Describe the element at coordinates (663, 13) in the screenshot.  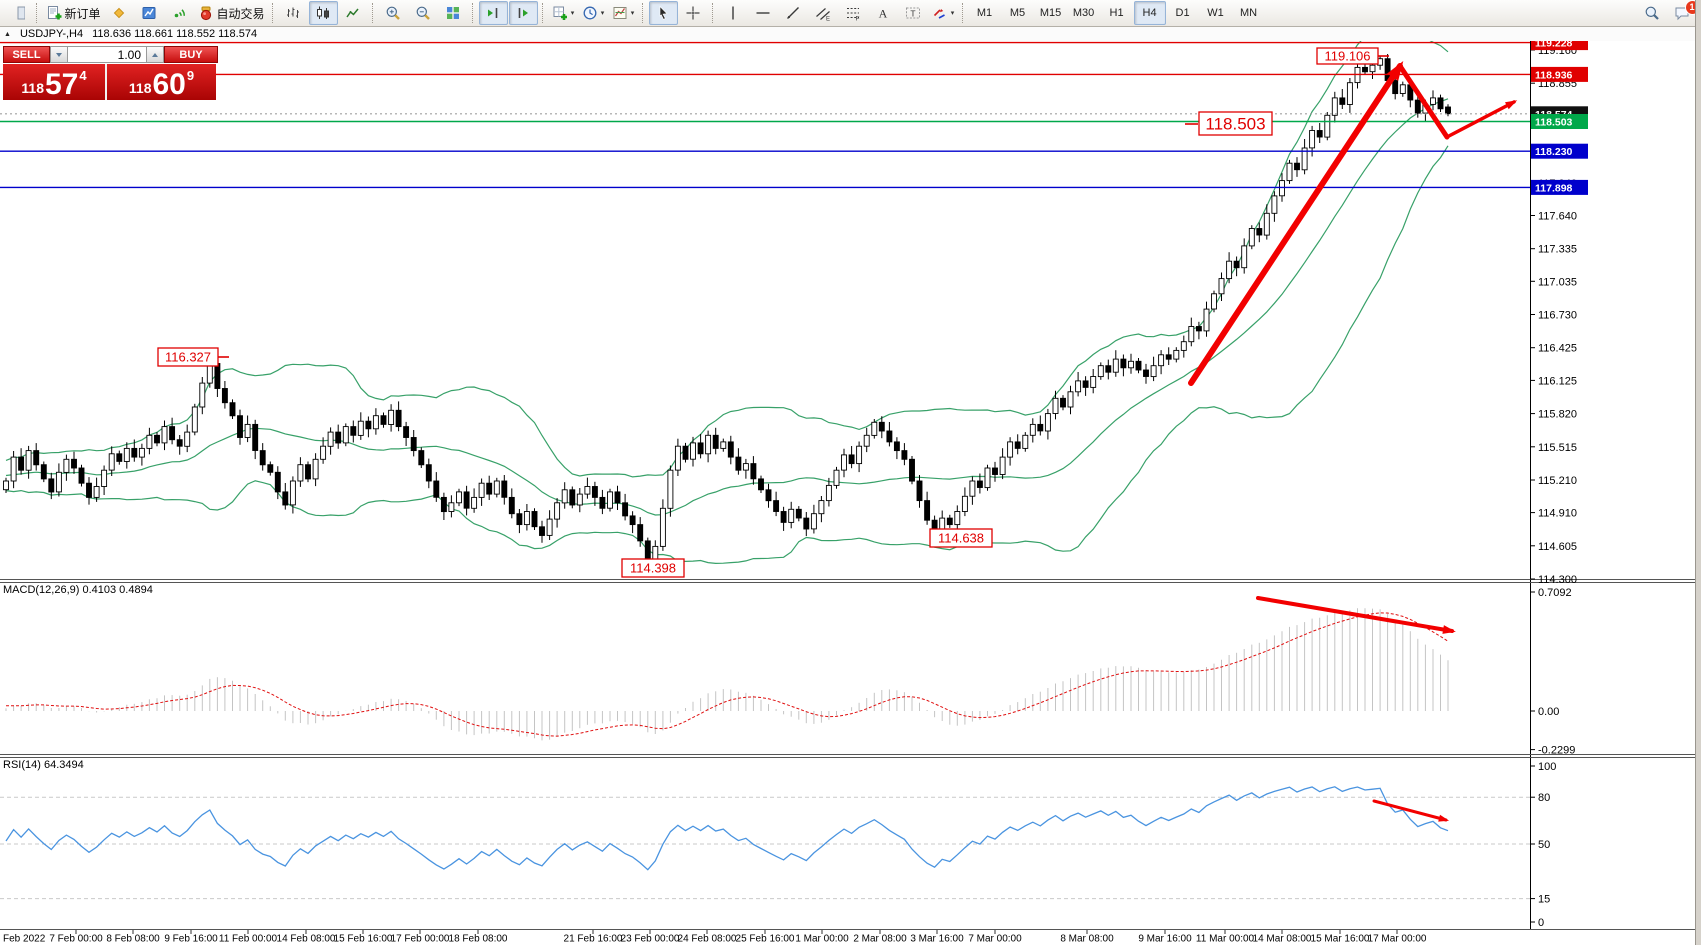
I see `cursor-button` at that location.